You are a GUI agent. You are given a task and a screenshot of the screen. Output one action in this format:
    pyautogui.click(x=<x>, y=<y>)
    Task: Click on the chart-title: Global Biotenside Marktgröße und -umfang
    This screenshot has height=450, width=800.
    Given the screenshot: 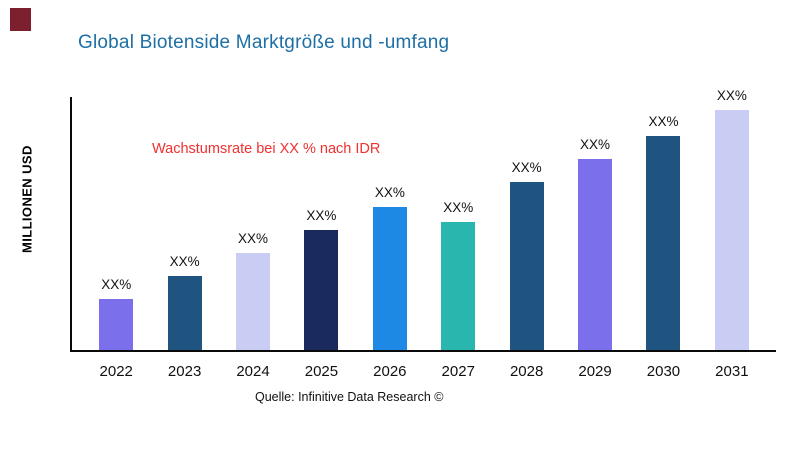 What is the action you would take?
    pyautogui.click(x=264, y=42)
    